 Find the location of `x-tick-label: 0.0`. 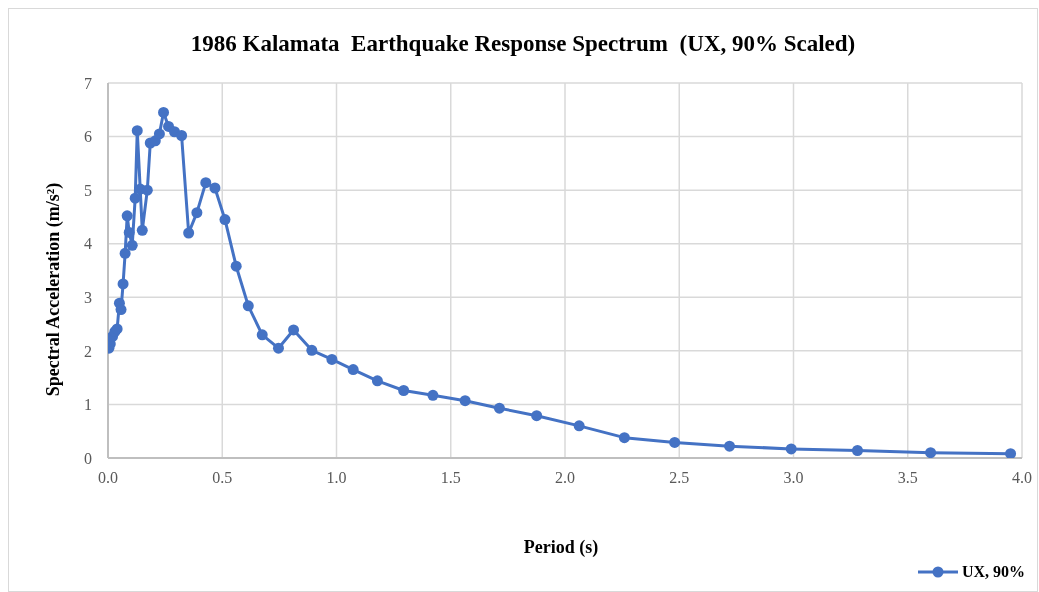

x-tick-label: 0.0 is located at coordinates (108, 478).